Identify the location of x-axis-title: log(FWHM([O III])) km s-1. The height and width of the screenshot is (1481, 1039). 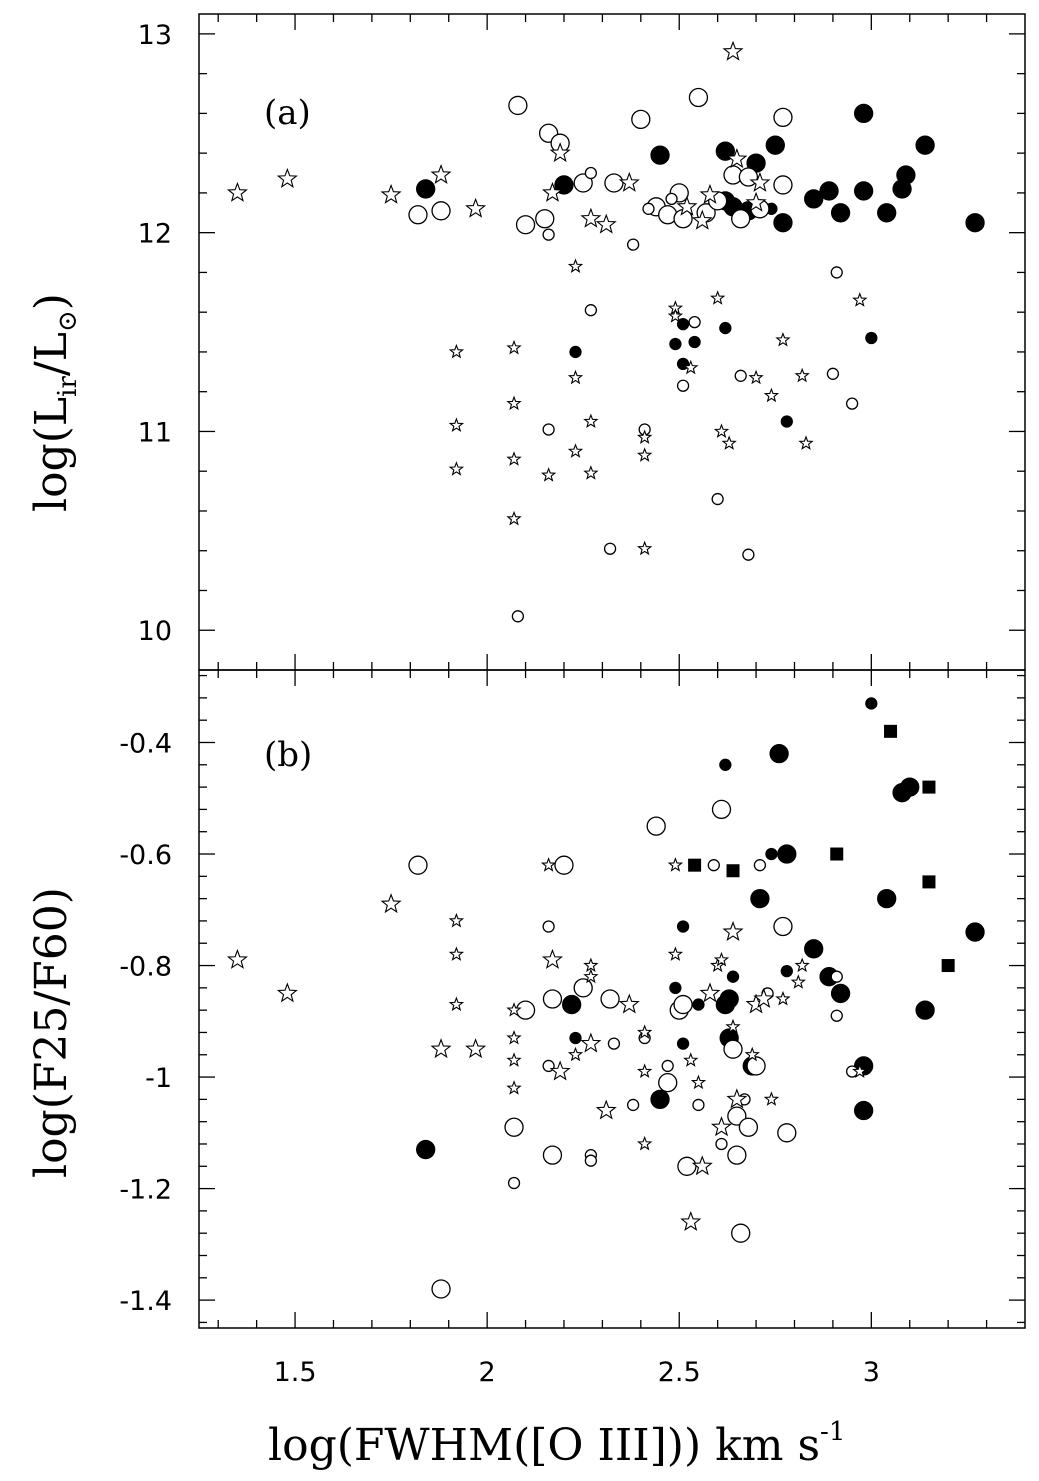
(556, 1444).